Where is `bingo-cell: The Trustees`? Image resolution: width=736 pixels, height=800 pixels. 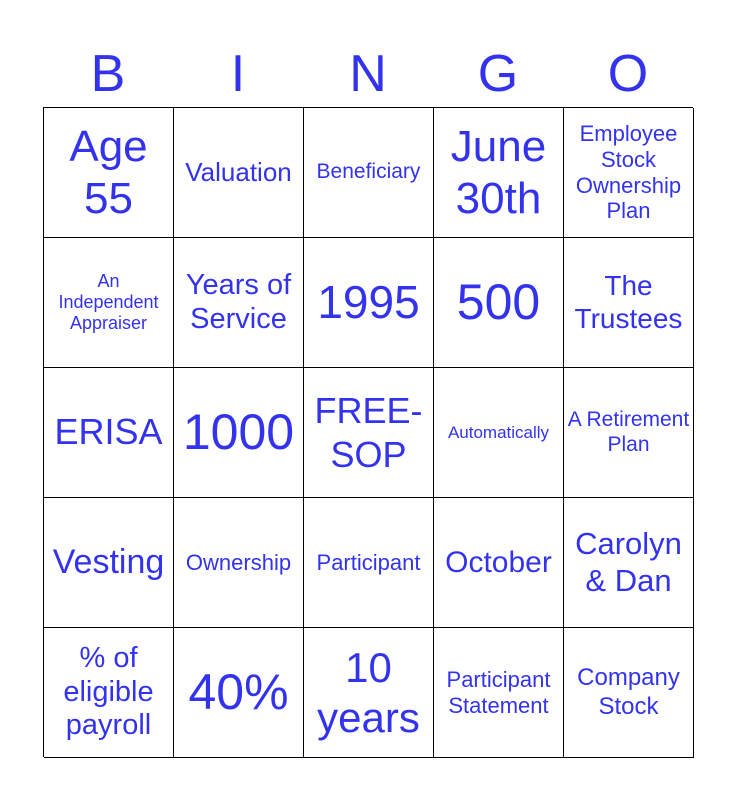
bingo-cell: The Trustees is located at coordinates (629, 303).